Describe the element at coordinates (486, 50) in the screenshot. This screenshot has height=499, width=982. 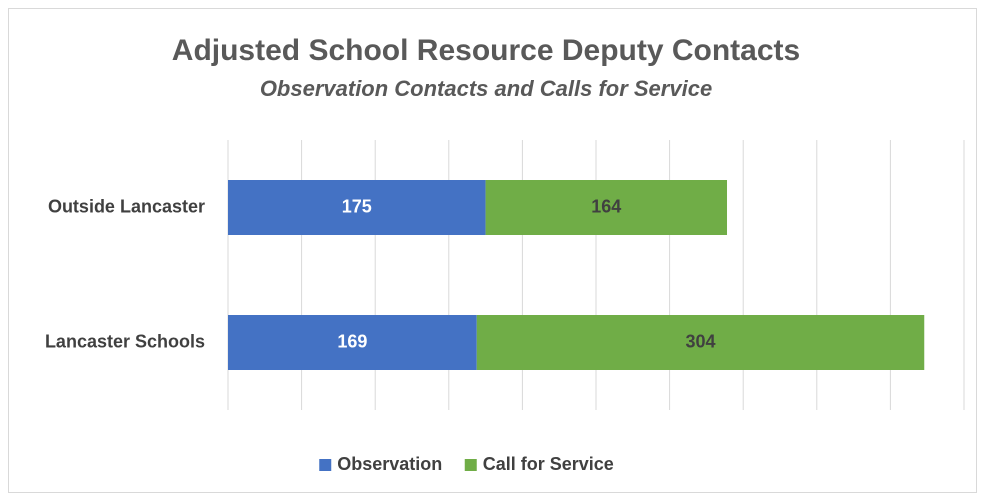
I see `chart-title: Adjusted School Resource Deputy Contacts` at that location.